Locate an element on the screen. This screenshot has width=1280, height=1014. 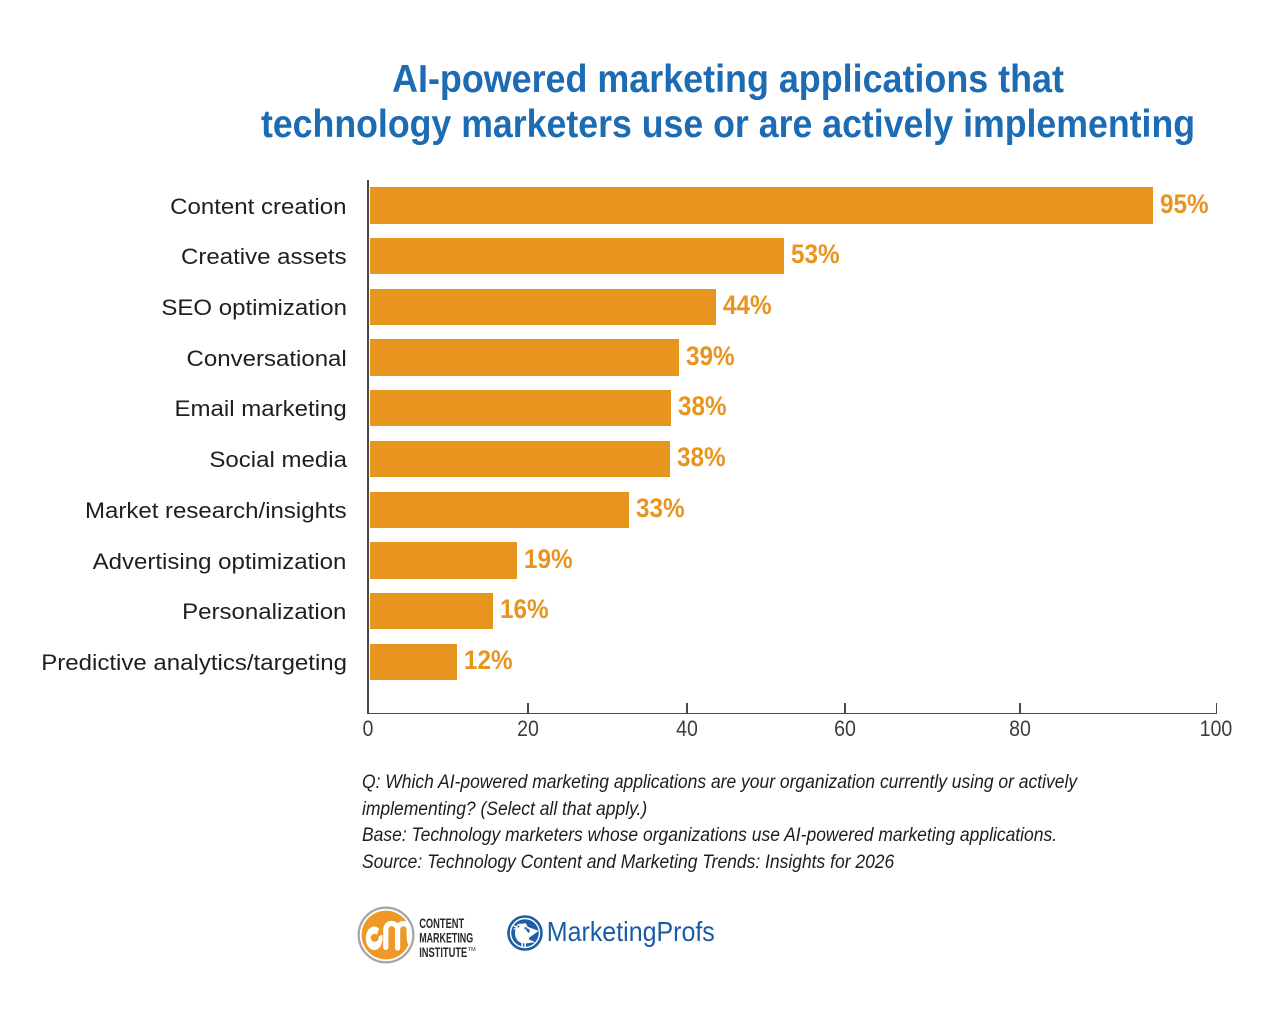
svg-text: INSTITUTE is located at coordinates (443, 952).